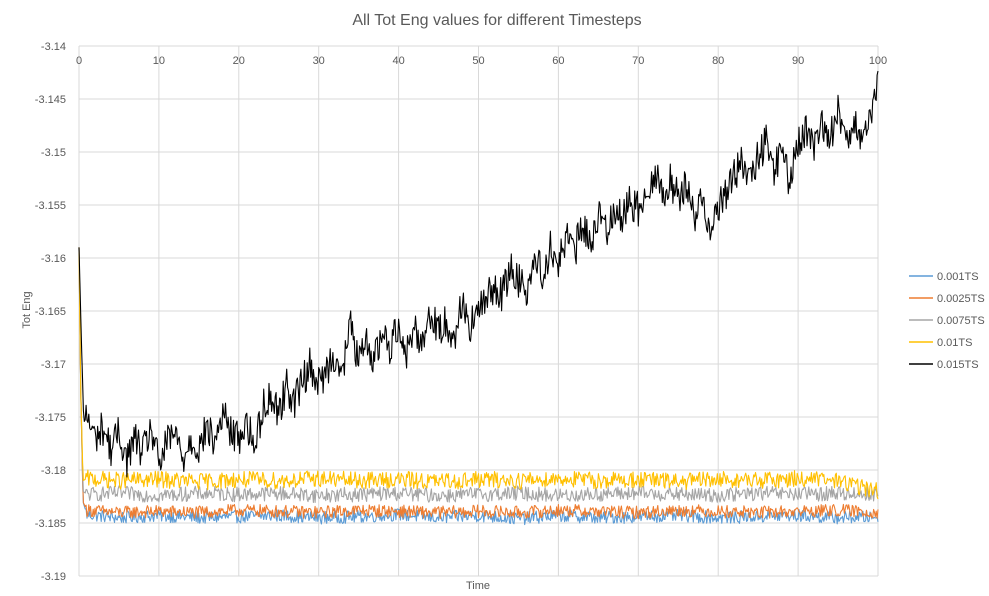  I want to click on legend-label: 0.01TS, so click(954, 343).